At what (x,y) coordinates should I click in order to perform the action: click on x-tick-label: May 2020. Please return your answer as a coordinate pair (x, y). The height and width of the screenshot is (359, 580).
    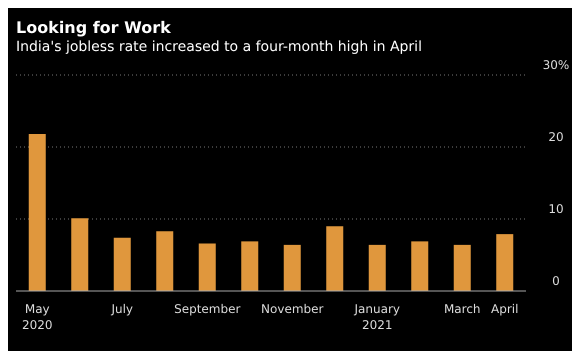
    Looking at the image, I should click on (37, 317).